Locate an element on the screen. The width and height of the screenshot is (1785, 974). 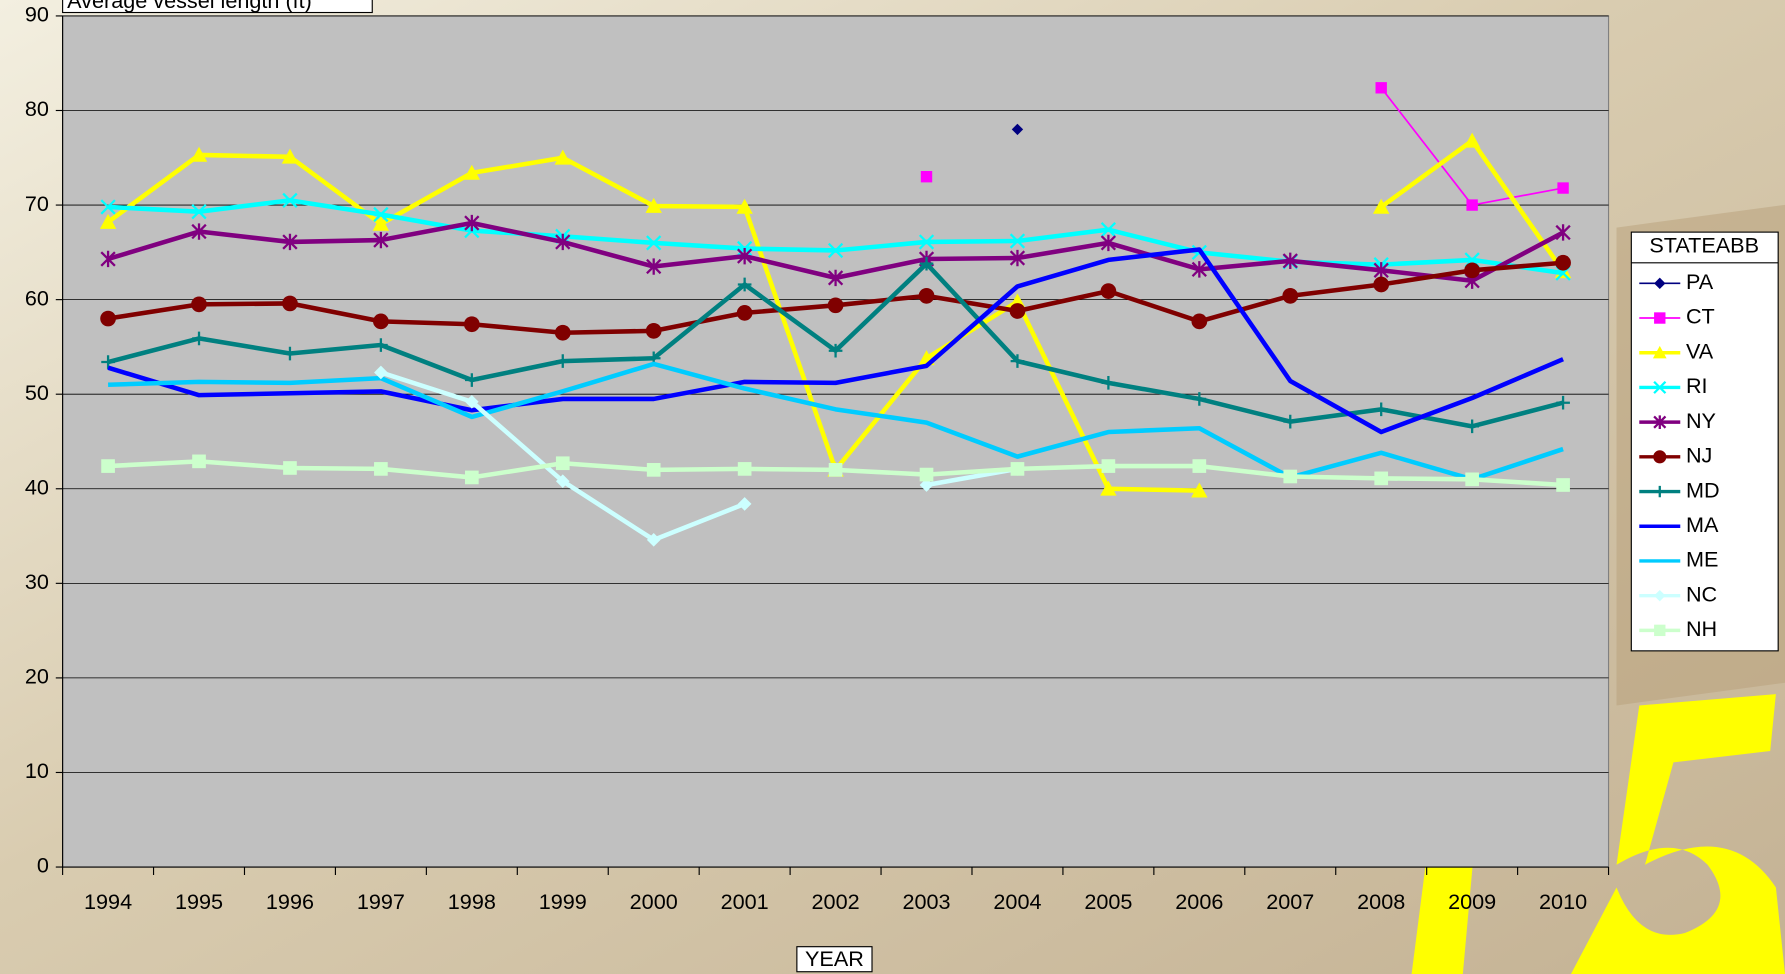
x-tick-label: 1994 is located at coordinates (108, 901).